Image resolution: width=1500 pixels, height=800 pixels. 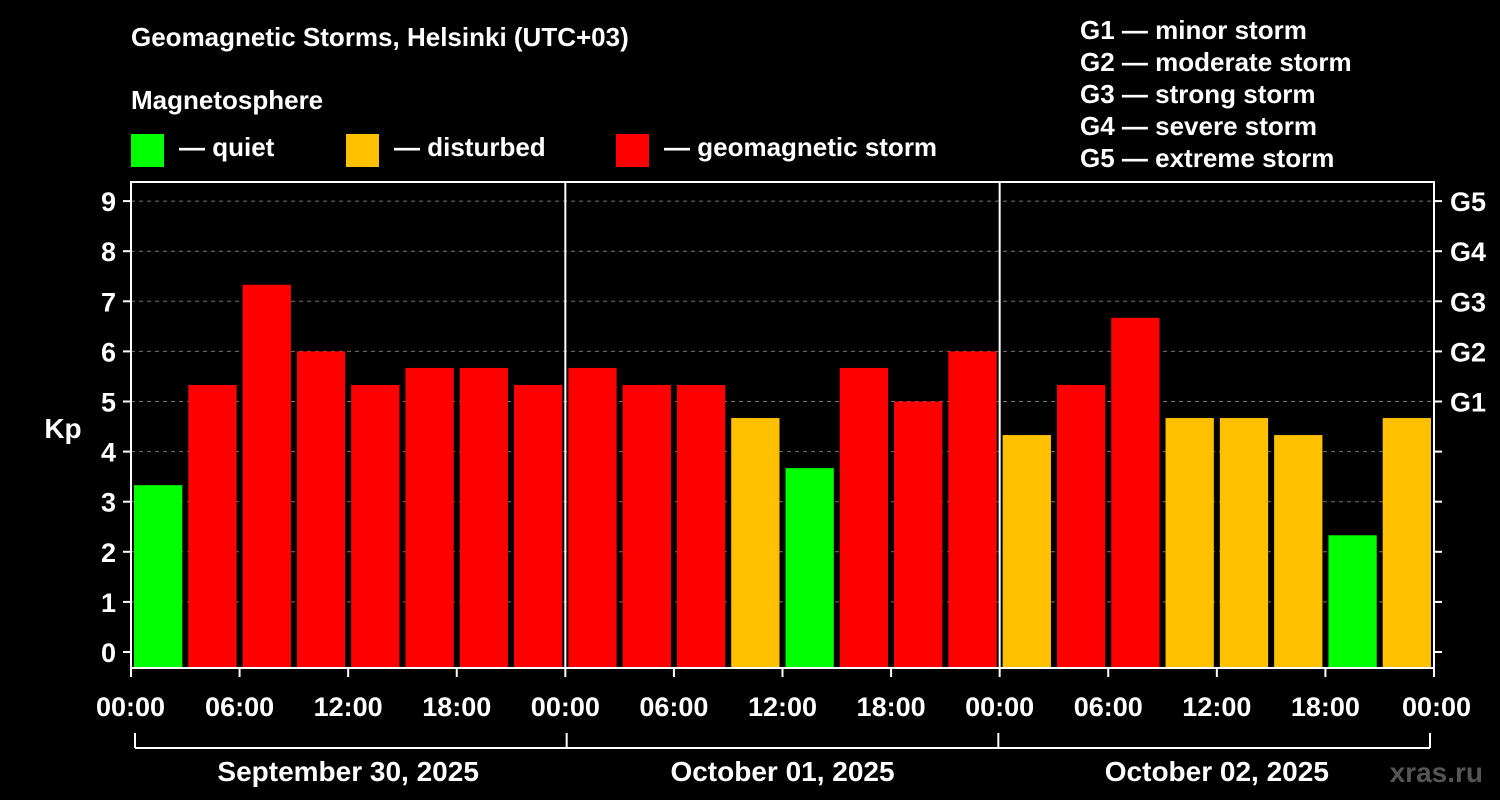 What do you see at coordinates (108, 653) in the screenshot?
I see `y-tick-label: 0` at bounding box center [108, 653].